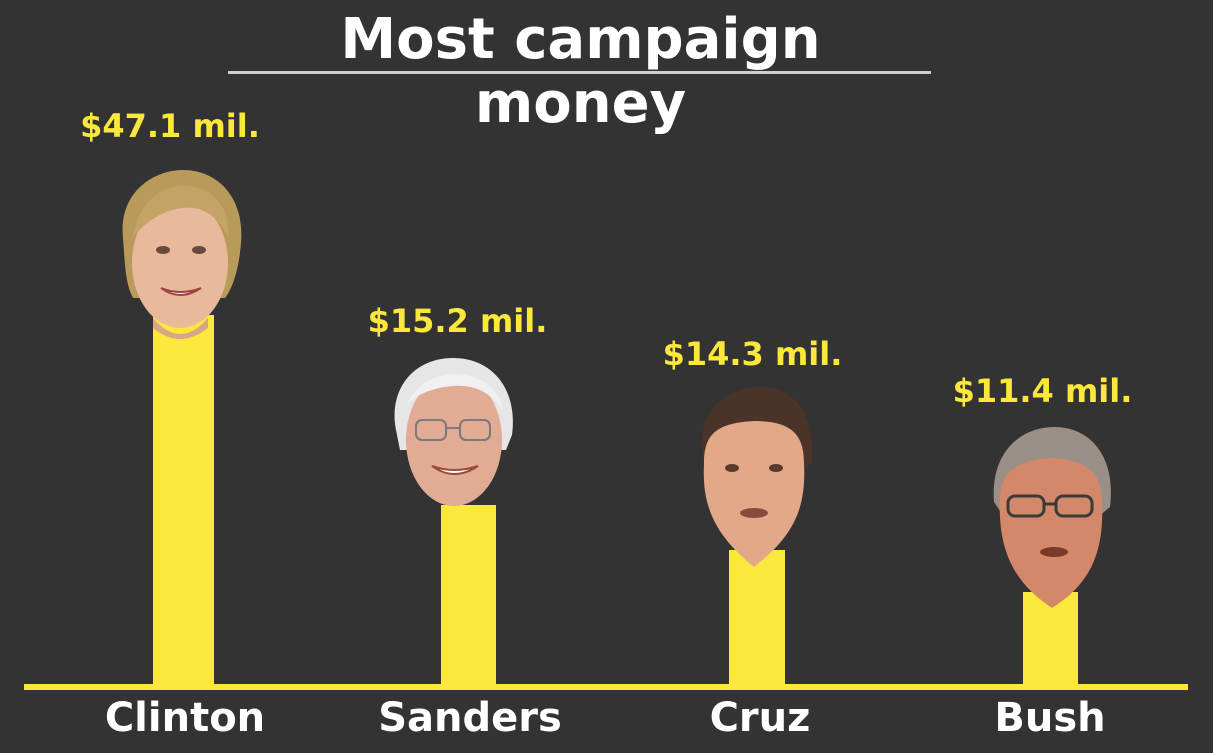  What do you see at coordinates (183, 500) in the screenshot?
I see `bar-clinton` at bounding box center [183, 500].